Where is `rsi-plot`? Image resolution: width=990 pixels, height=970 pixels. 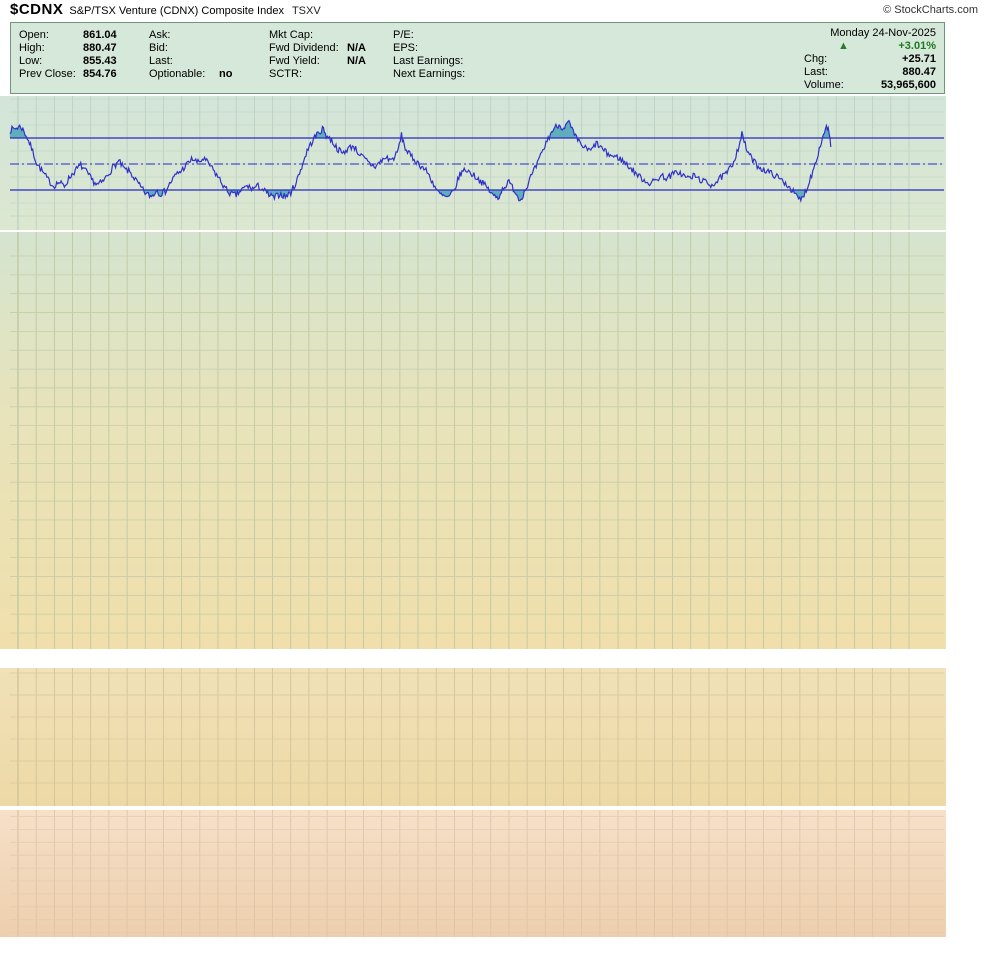
rsi-plot is located at coordinates (476, 161).